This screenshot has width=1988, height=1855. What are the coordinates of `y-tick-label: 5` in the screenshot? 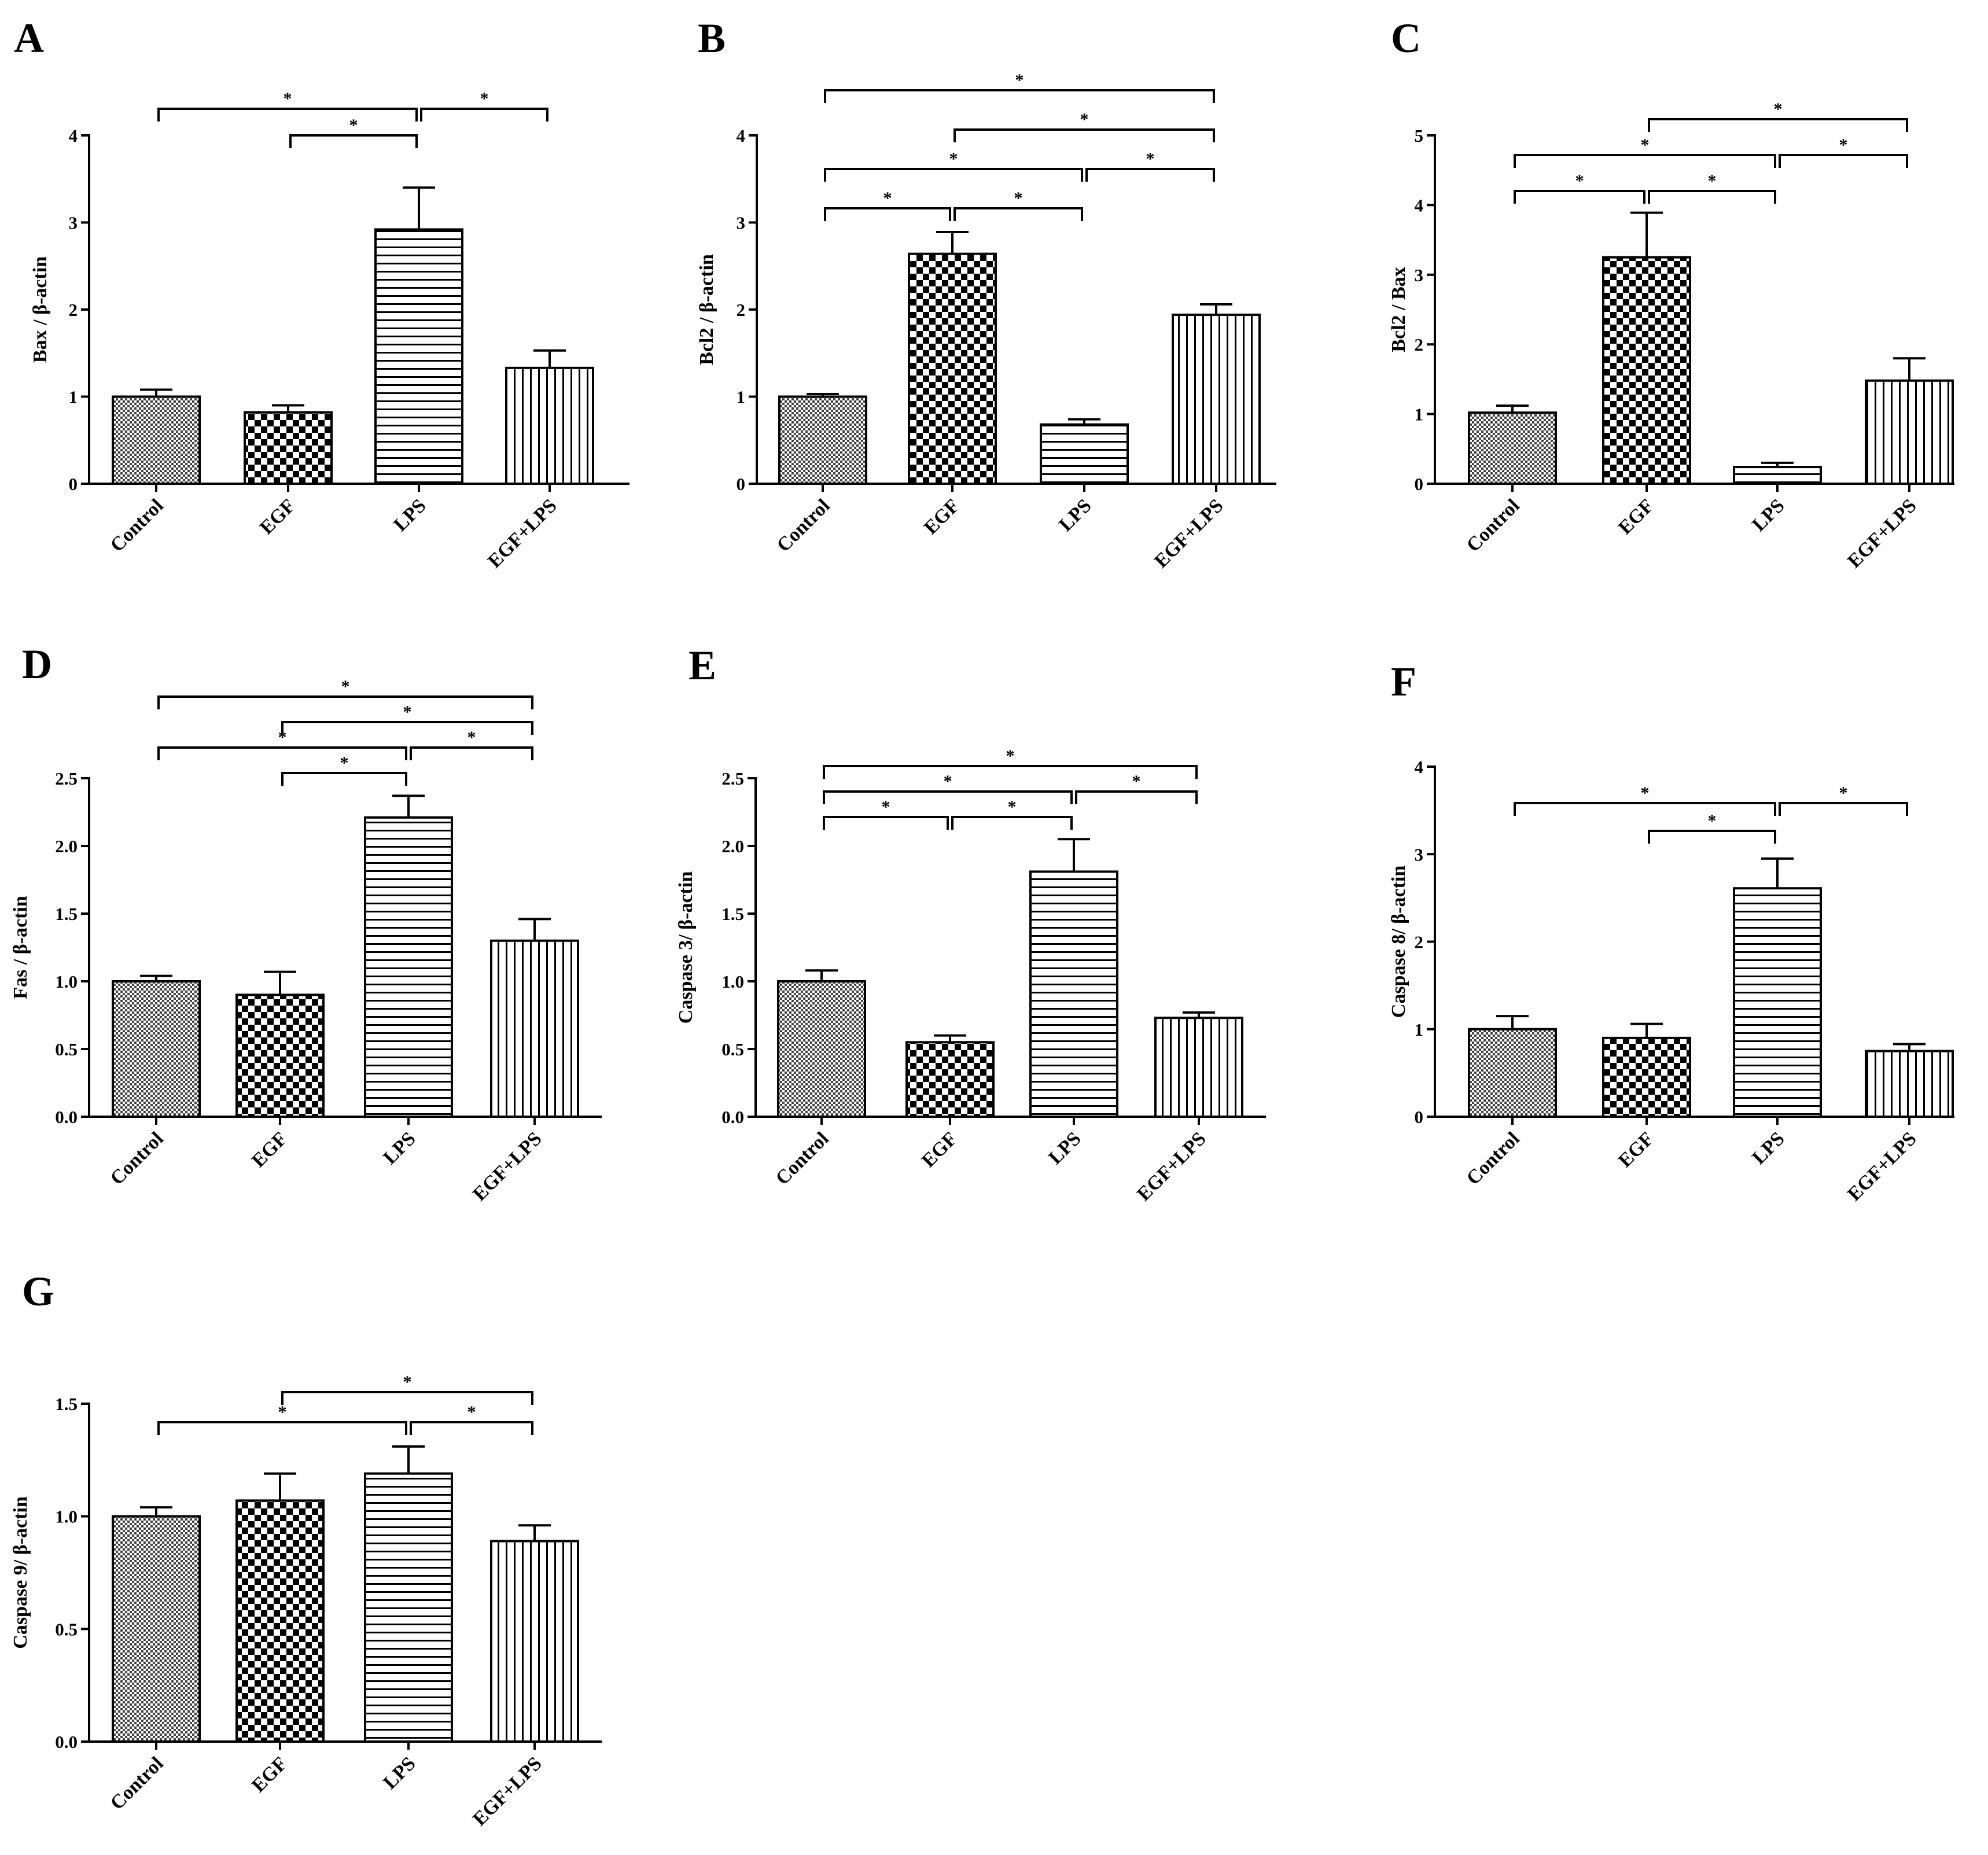 It's located at (1420, 136).